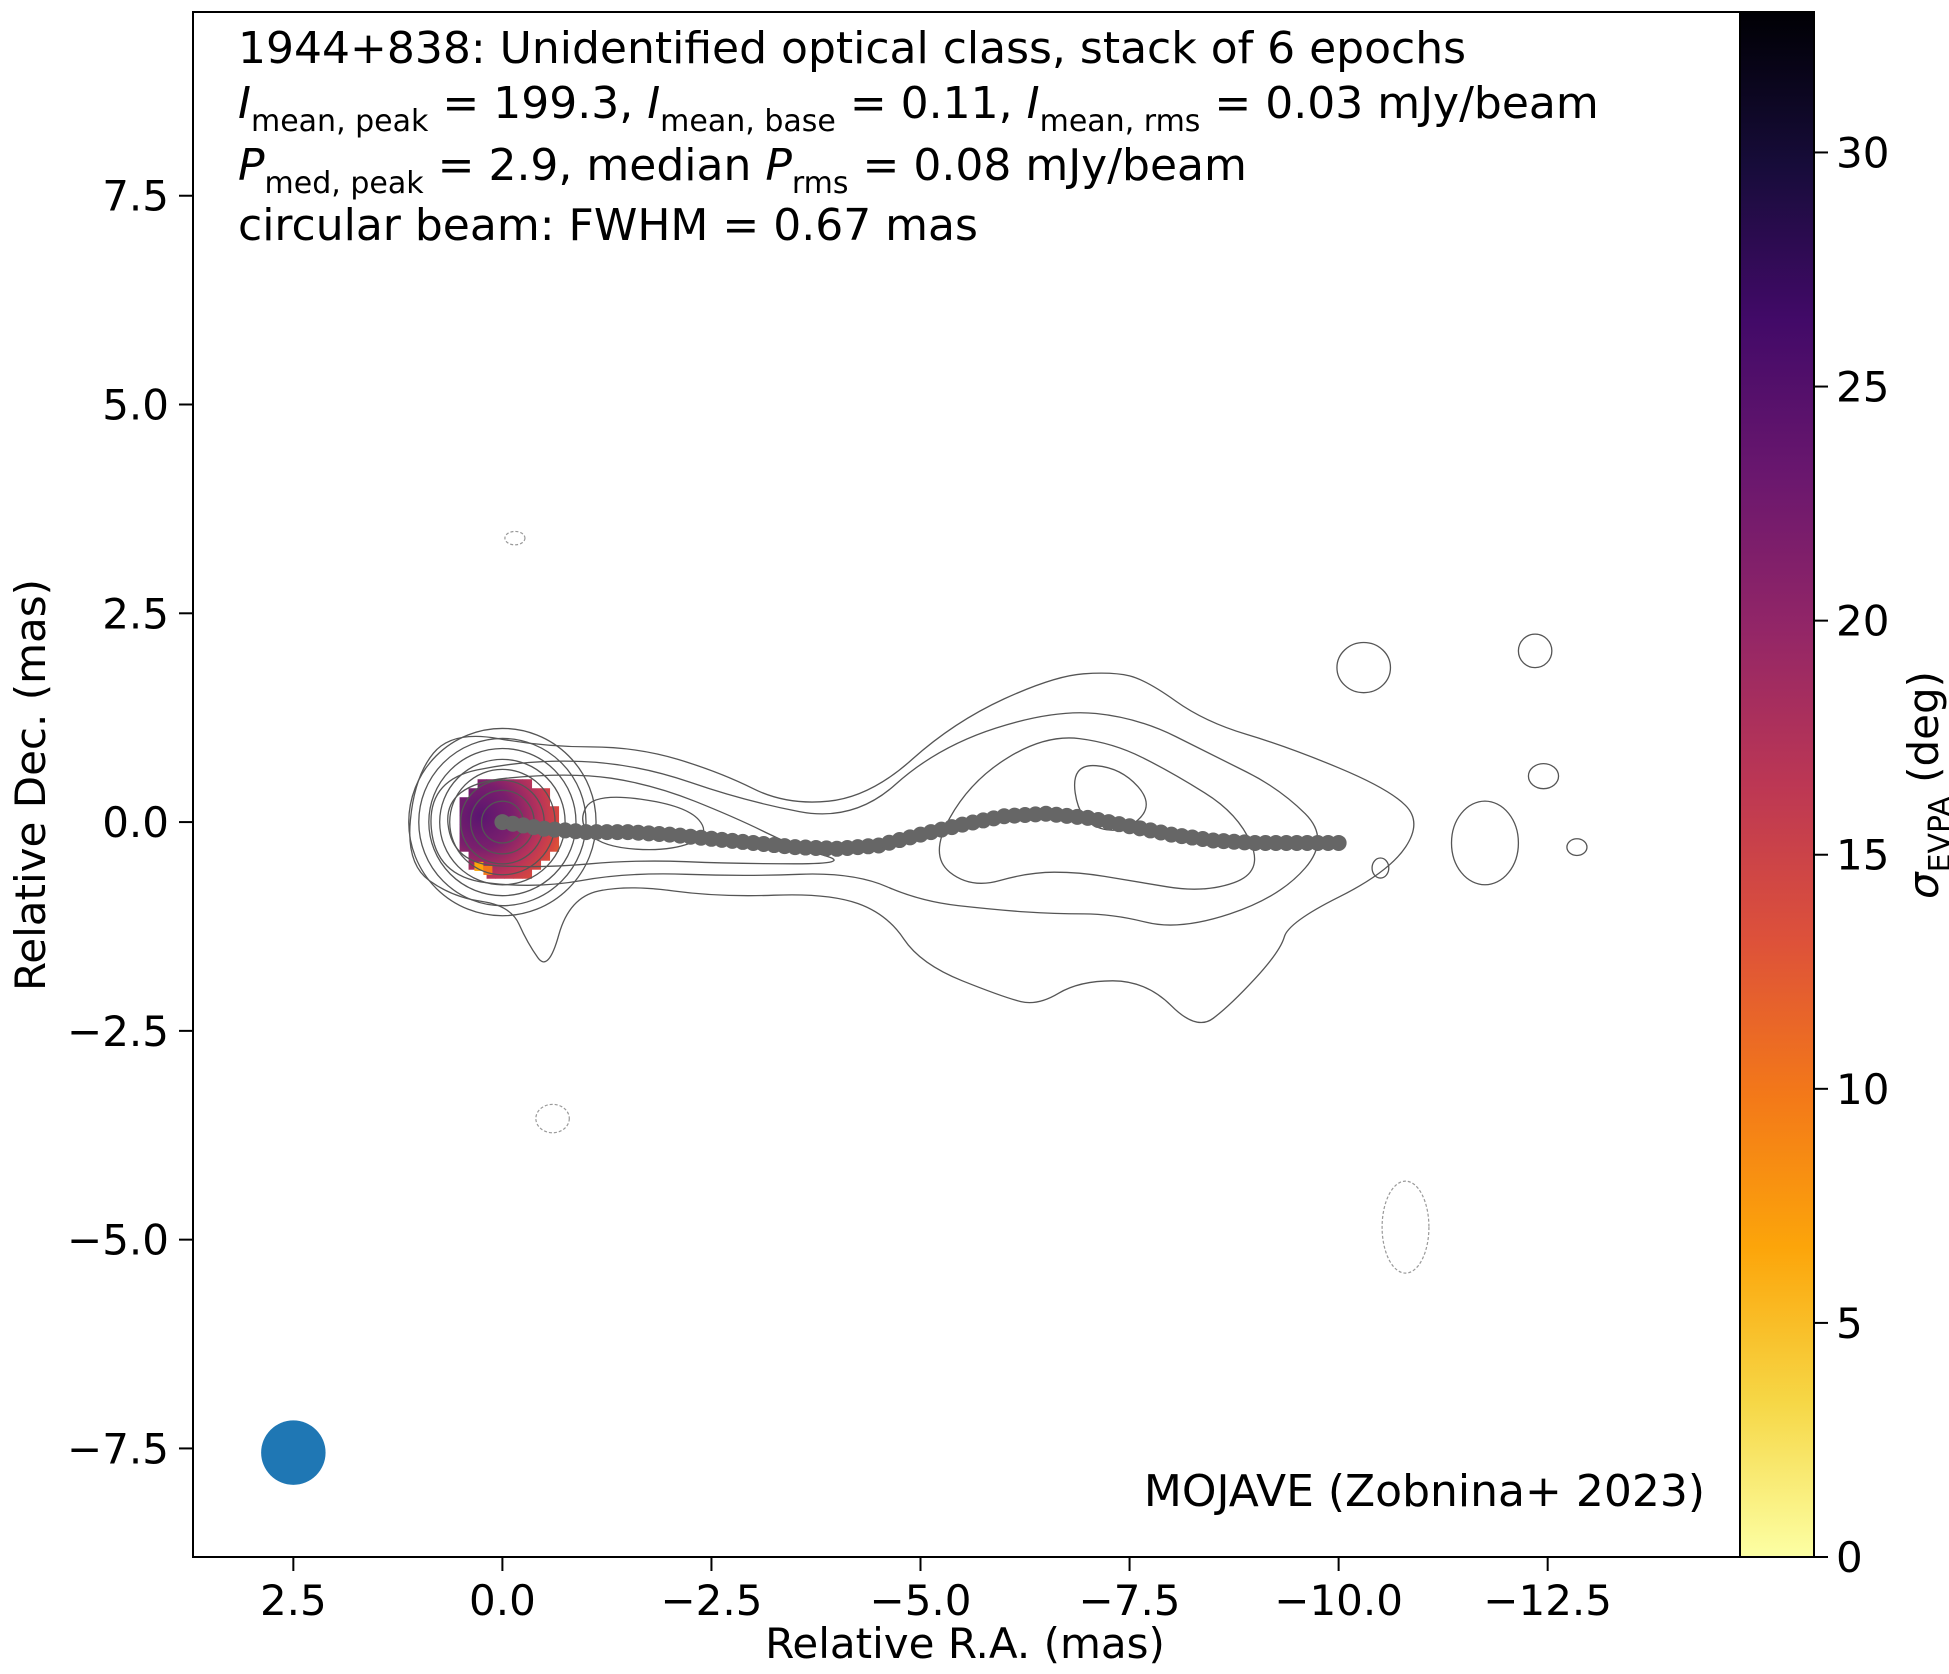 This screenshot has height=1674, width=1949. Describe the element at coordinates (251, 165) in the screenshot. I see `p-symbol-1: P` at that location.